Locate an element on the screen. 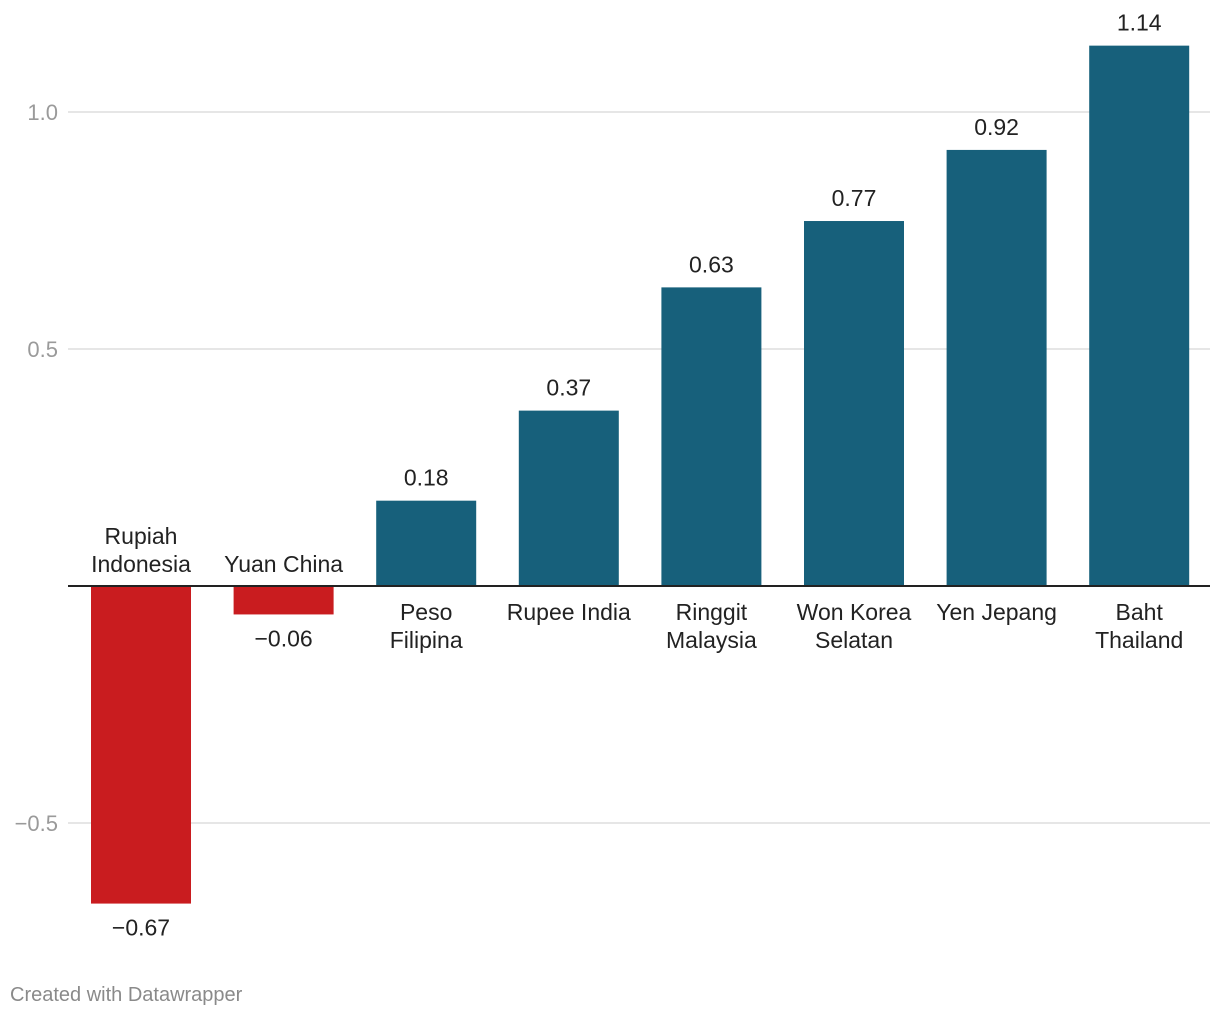  data-label: 0.63 is located at coordinates (711, 264).